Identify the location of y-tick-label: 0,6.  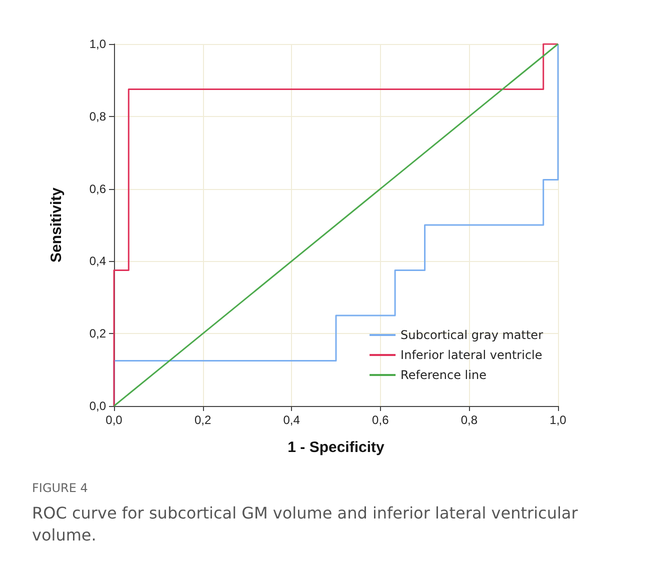
(97, 189).